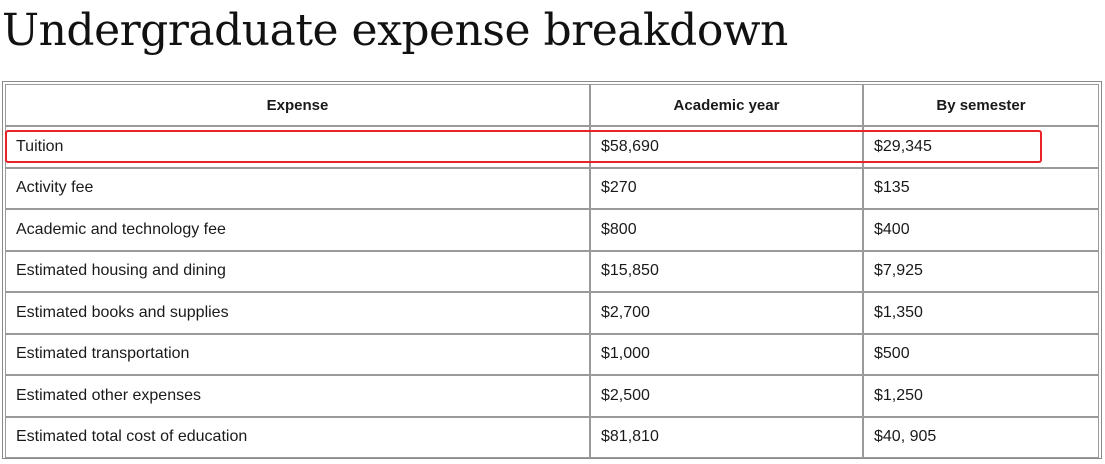 This screenshot has width=1105, height=464. What do you see at coordinates (981, 396) in the screenshot?
I see `semester-cell: $1,250` at bounding box center [981, 396].